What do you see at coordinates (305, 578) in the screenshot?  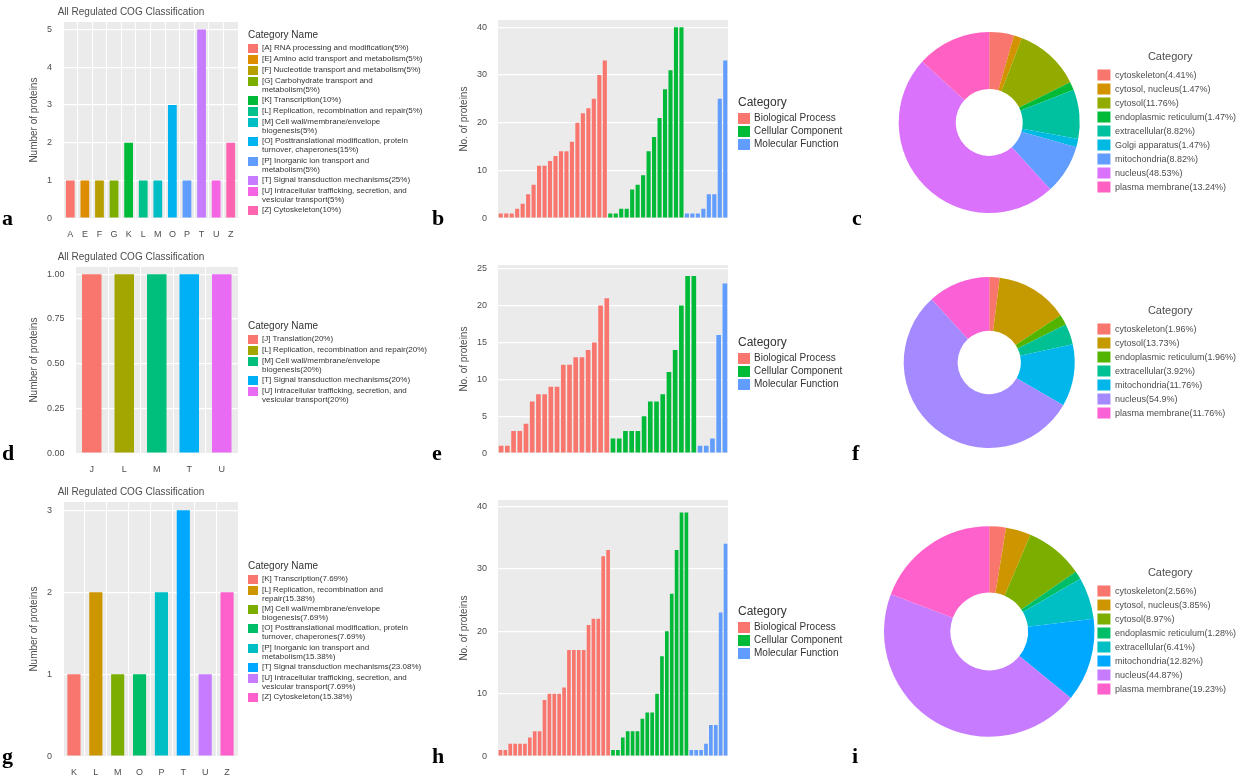 I see `legend-label: [K] Transcription(7.69%)` at bounding box center [305, 578].